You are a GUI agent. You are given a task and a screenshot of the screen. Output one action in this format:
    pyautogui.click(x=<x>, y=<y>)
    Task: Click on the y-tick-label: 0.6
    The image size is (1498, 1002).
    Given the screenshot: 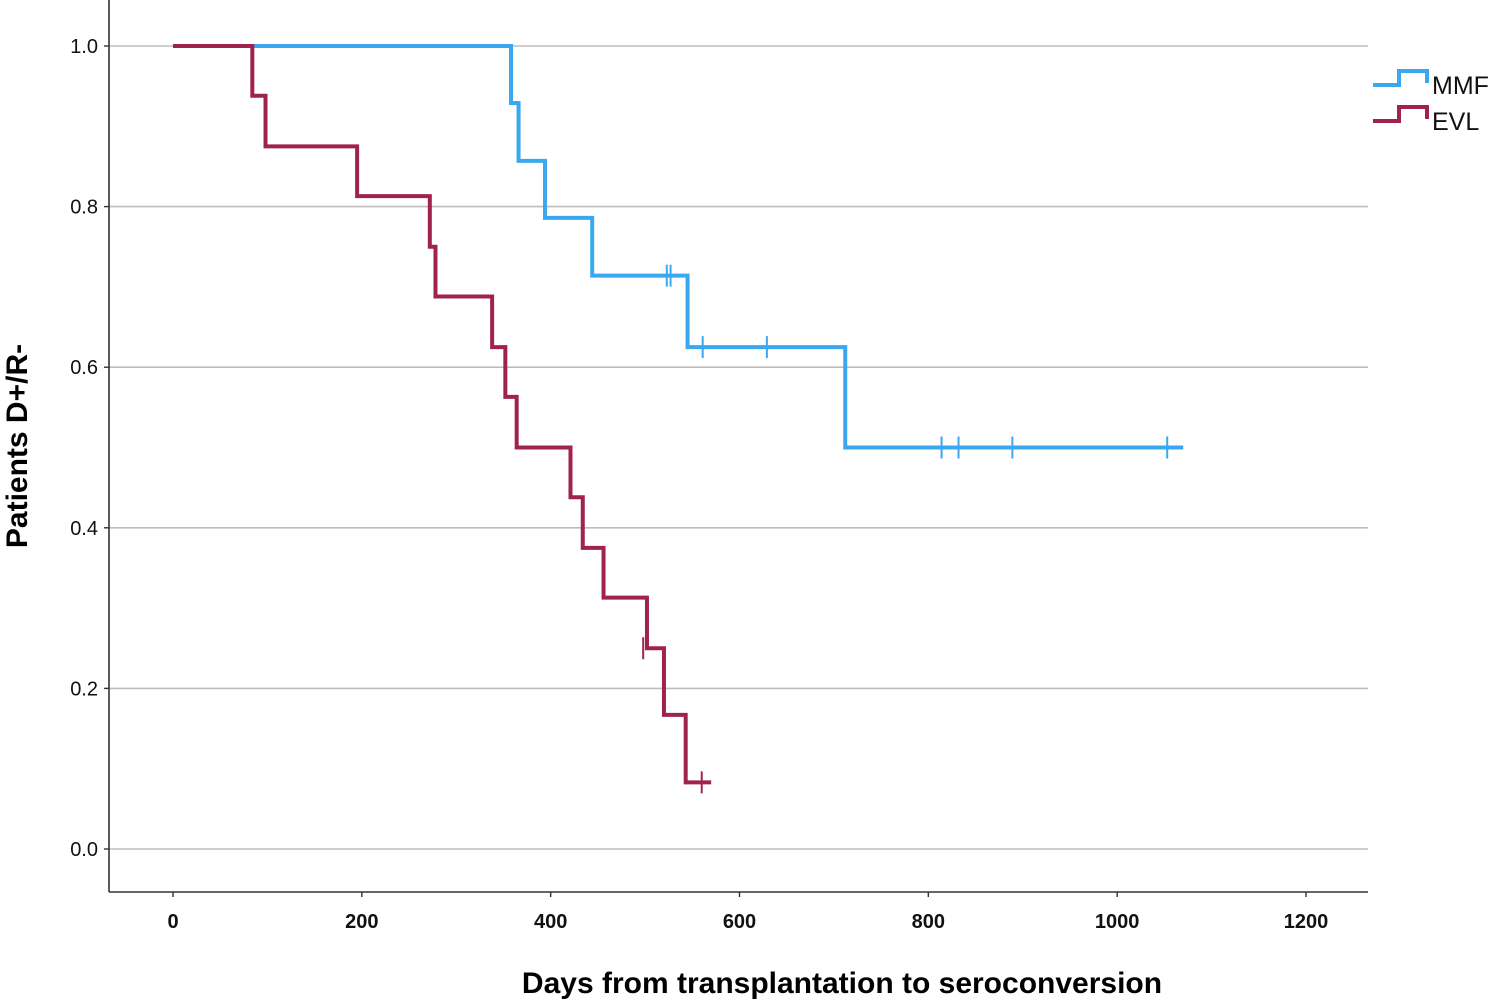 What is the action you would take?
    pyautogui.click(x=84, y=368)
    